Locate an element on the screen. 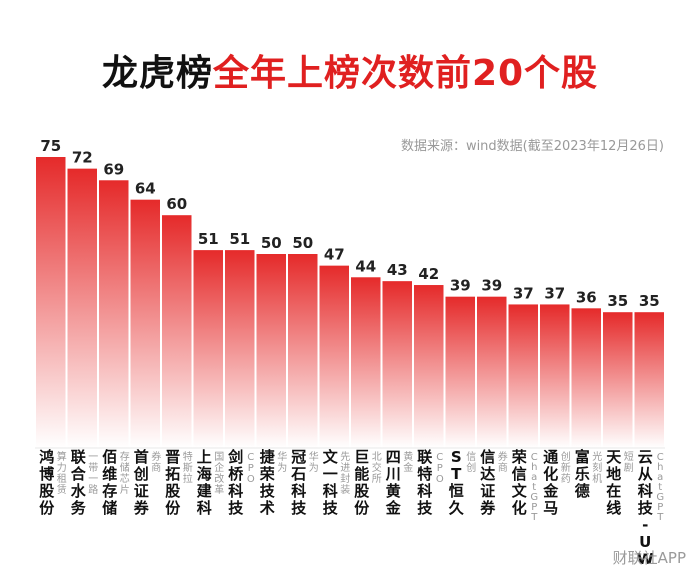 The width and height of the screenshot is (700, 576). concept-tag-10: 先进封装 is located at coordinates (345, 473).